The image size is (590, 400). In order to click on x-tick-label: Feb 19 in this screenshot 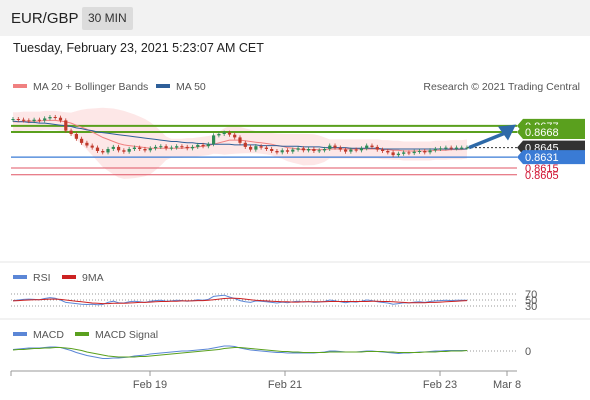, I will do `click(150, 385)`.